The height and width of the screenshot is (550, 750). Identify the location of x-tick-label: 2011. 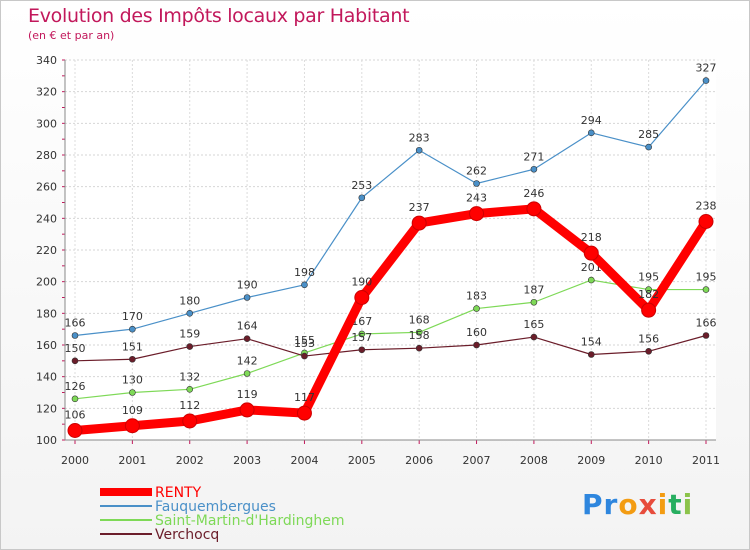
(706, 460).